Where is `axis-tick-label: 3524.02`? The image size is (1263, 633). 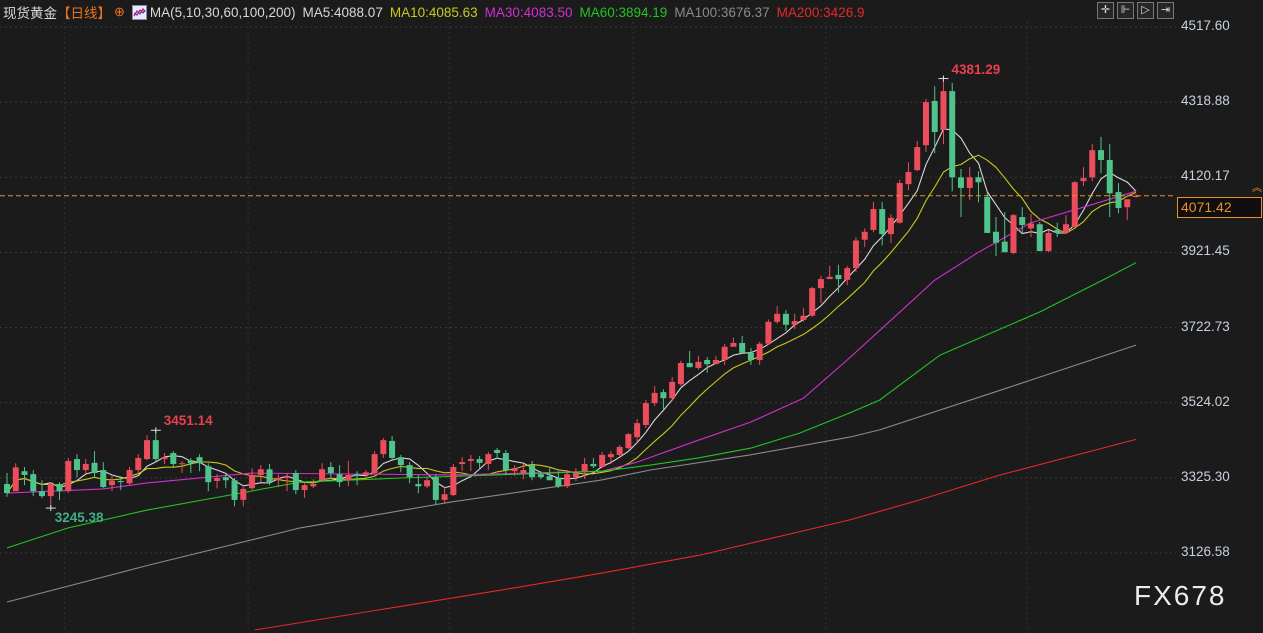 axis-tick-label: 3524.02 is located at coordinates (1205, 401).